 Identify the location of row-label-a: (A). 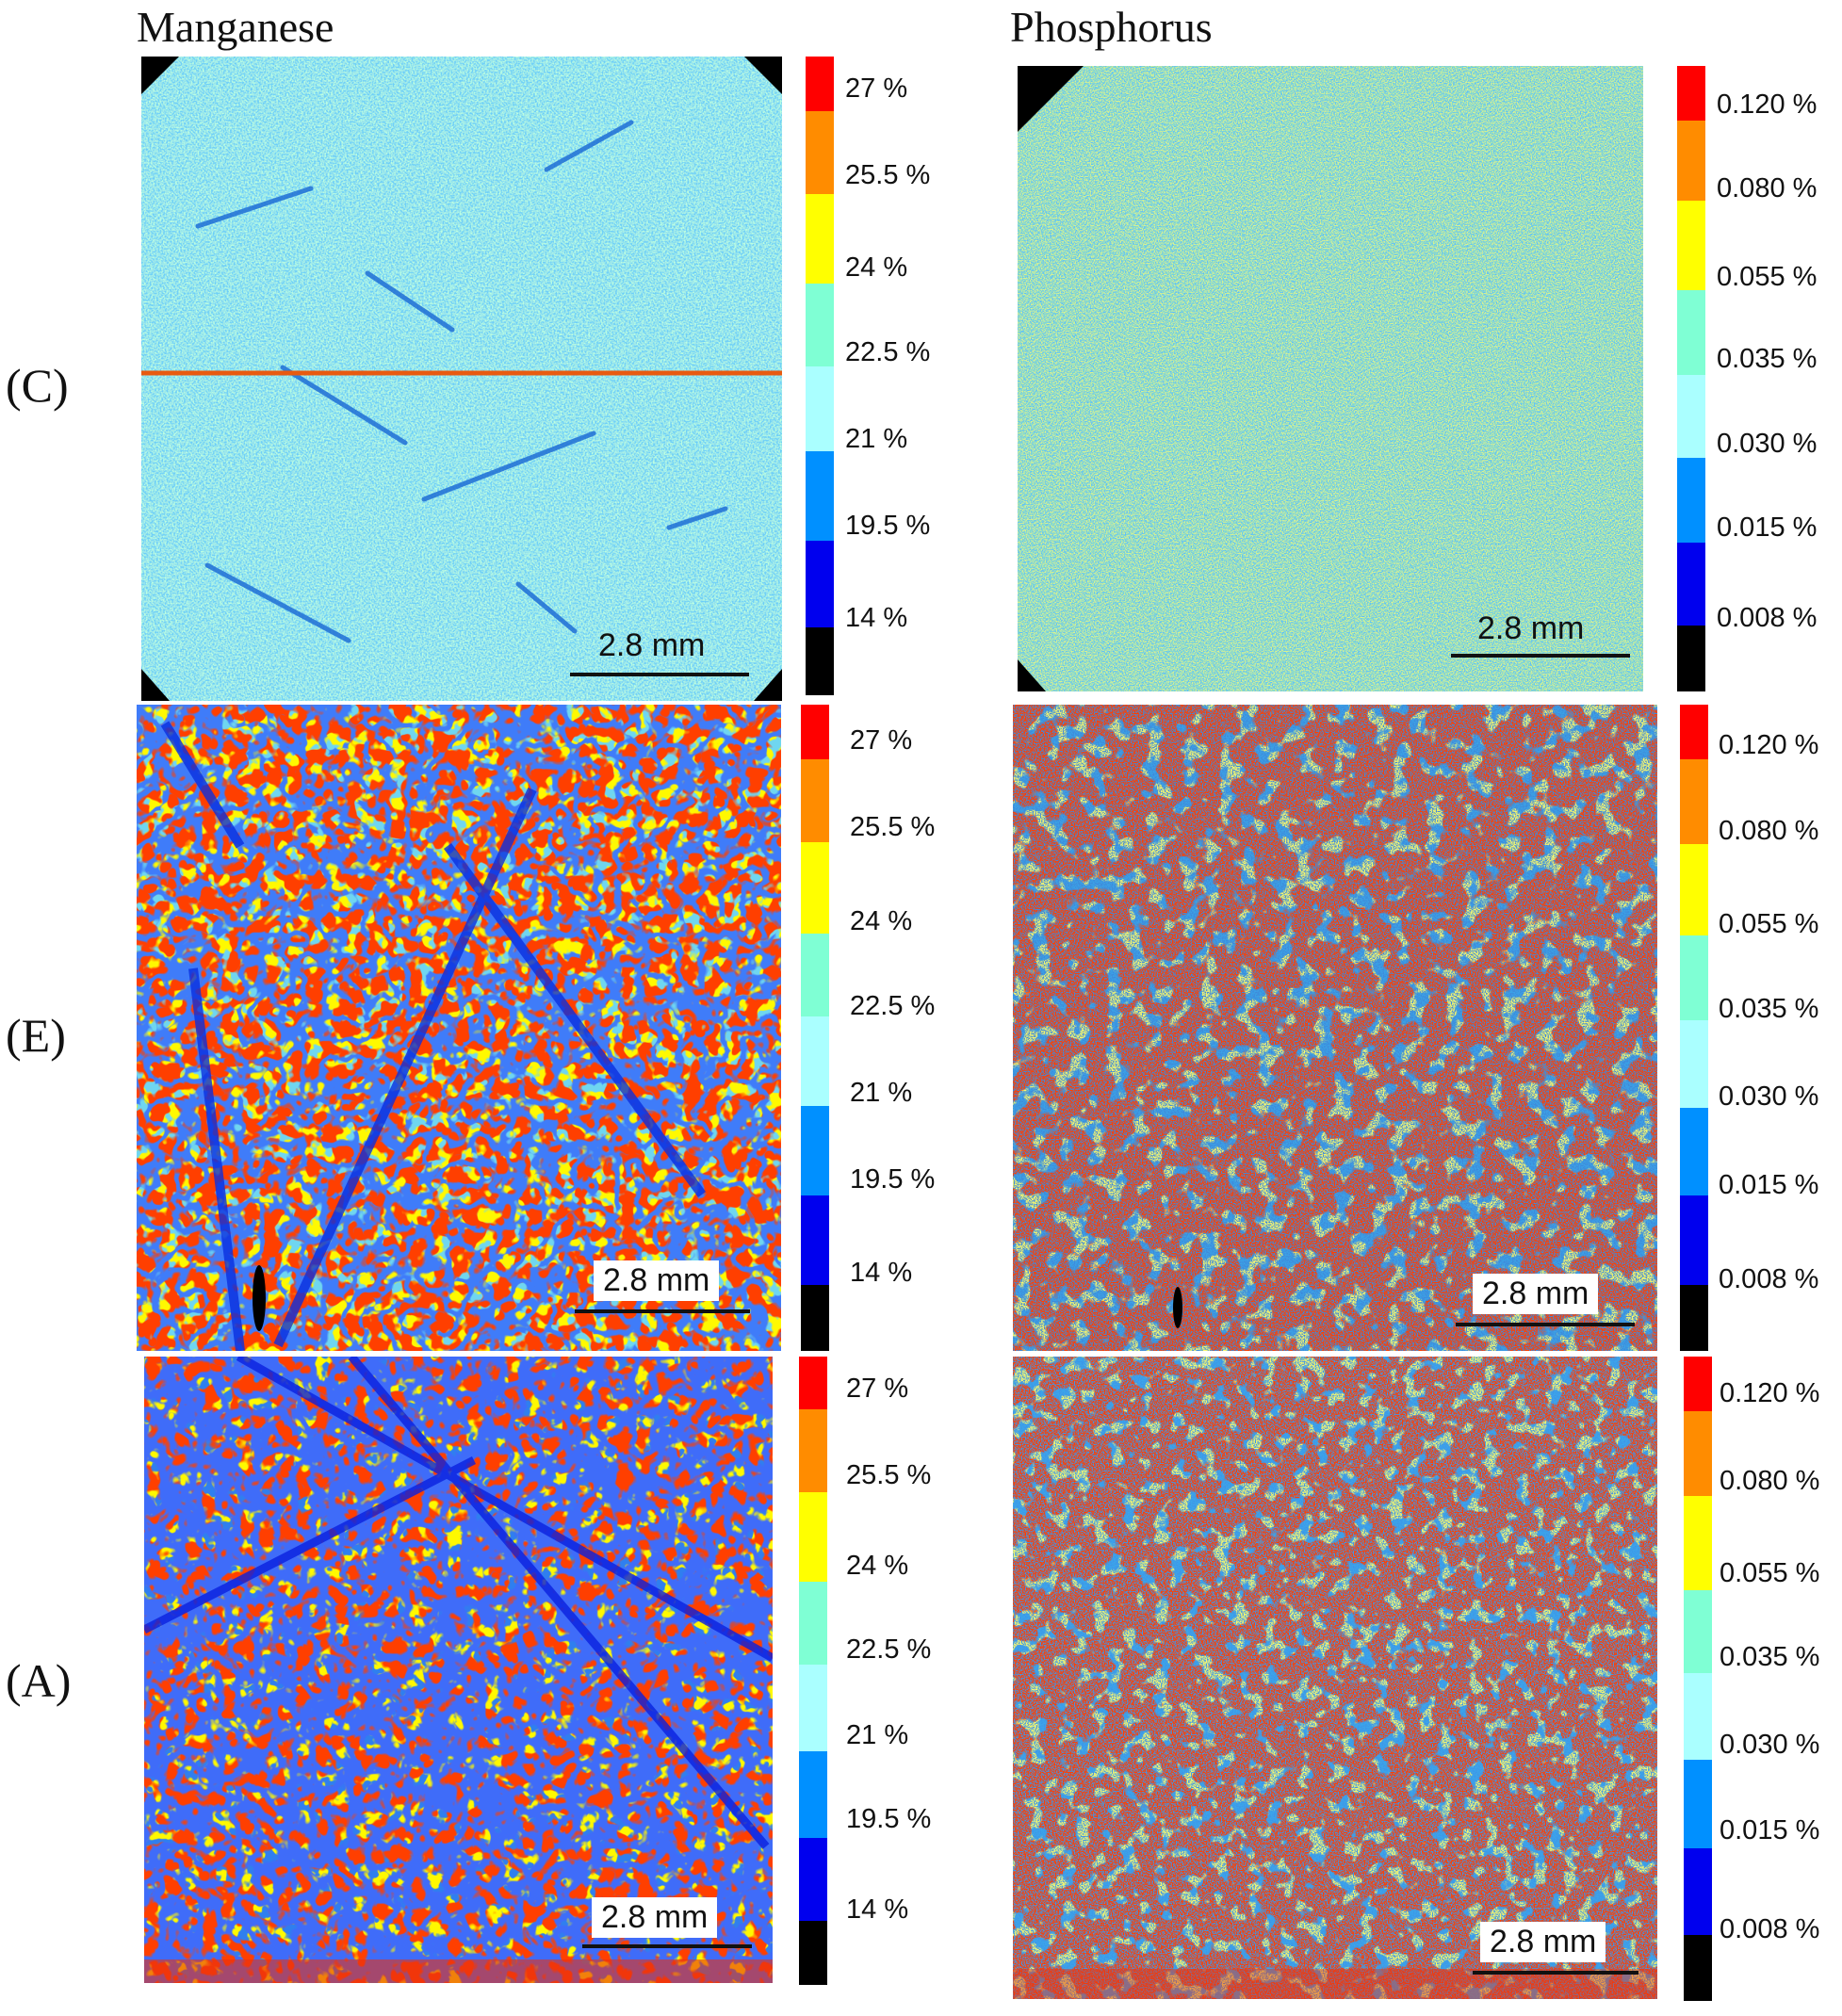
(39, 1680).